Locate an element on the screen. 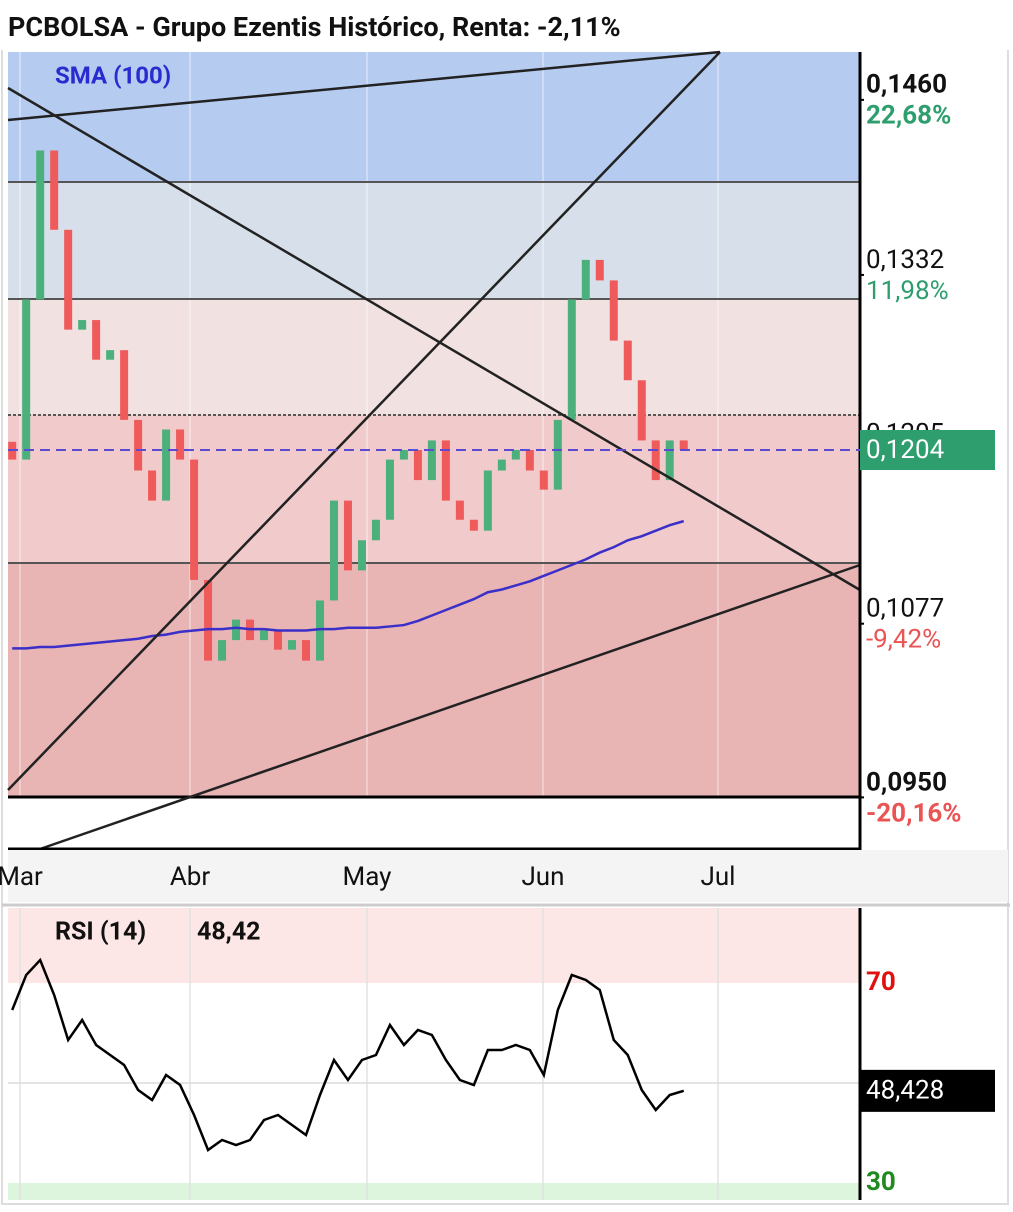 The height and width of the screenshot is (1212, 1013). title-bar is located at coordinates (506, 25).